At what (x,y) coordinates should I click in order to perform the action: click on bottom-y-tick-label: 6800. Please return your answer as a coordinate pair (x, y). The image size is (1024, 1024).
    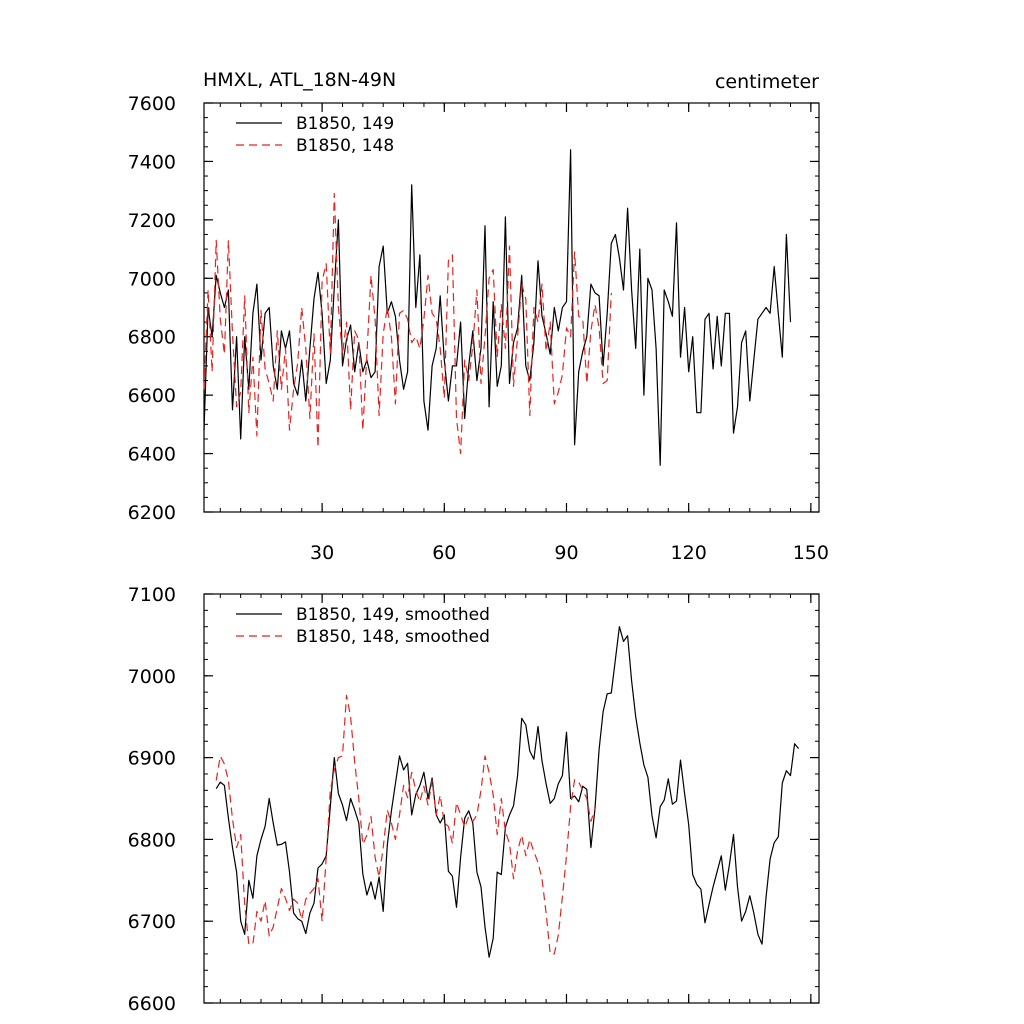
    Looking at the image, I should click on (152, 840).